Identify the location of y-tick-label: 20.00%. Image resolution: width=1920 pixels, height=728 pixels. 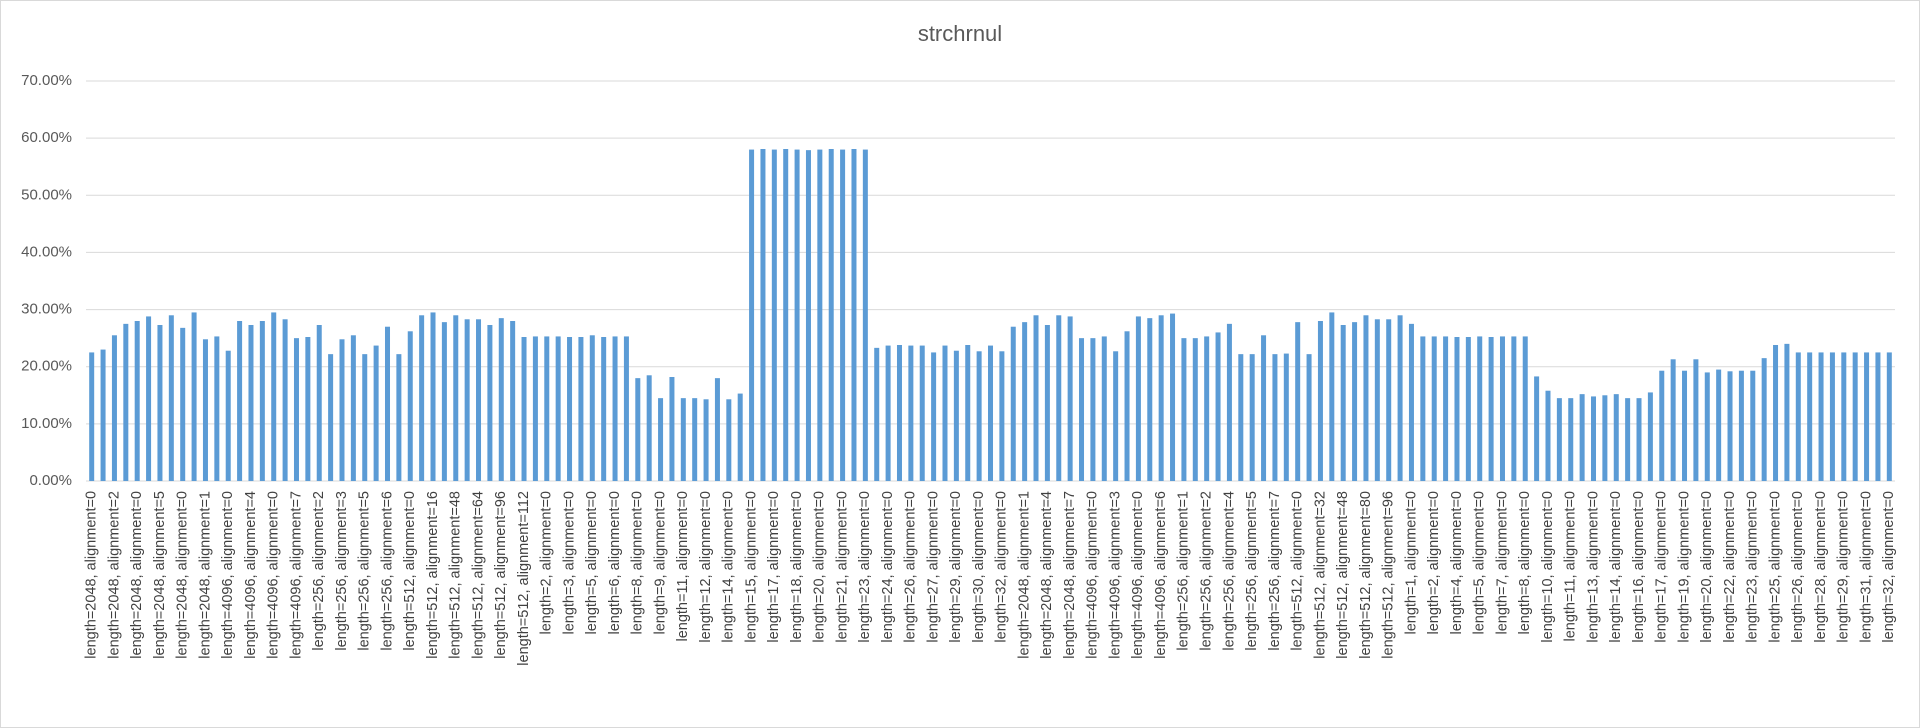
(46, 366).